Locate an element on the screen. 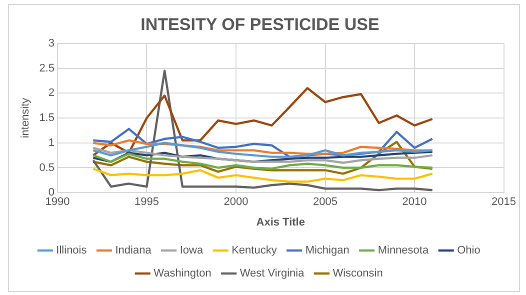 The height and width of the screenshot is (295, 526). x-tick-label: 1990 is located at coordinates (57, 202).